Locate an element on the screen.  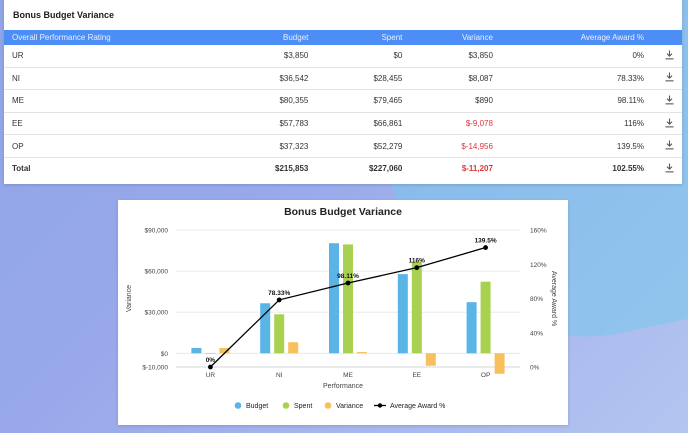
y-tick-label: $90,000 is located at coordinates (157, 231).